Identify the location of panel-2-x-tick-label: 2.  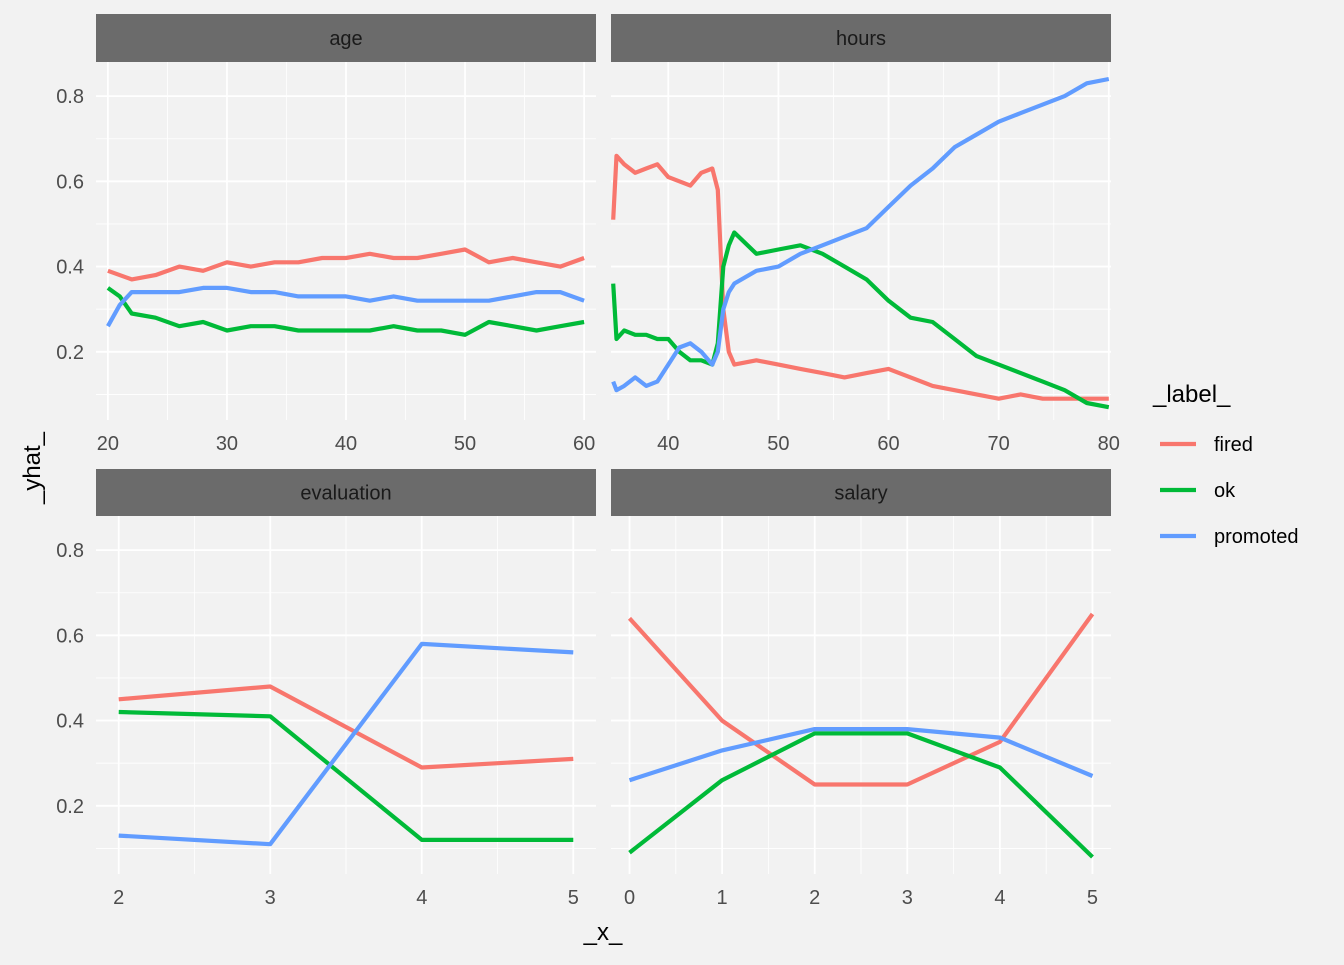
(118, 898).